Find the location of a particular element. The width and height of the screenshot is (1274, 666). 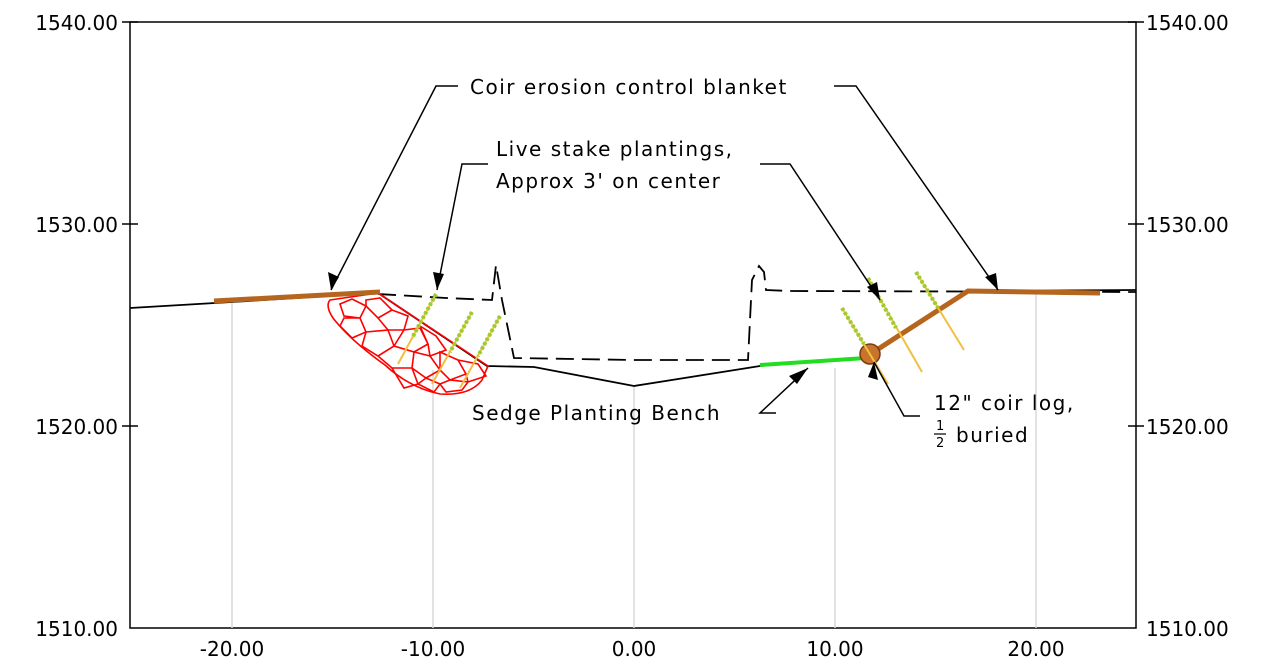

coir-blanket-right is located at coordinates (985, 322).